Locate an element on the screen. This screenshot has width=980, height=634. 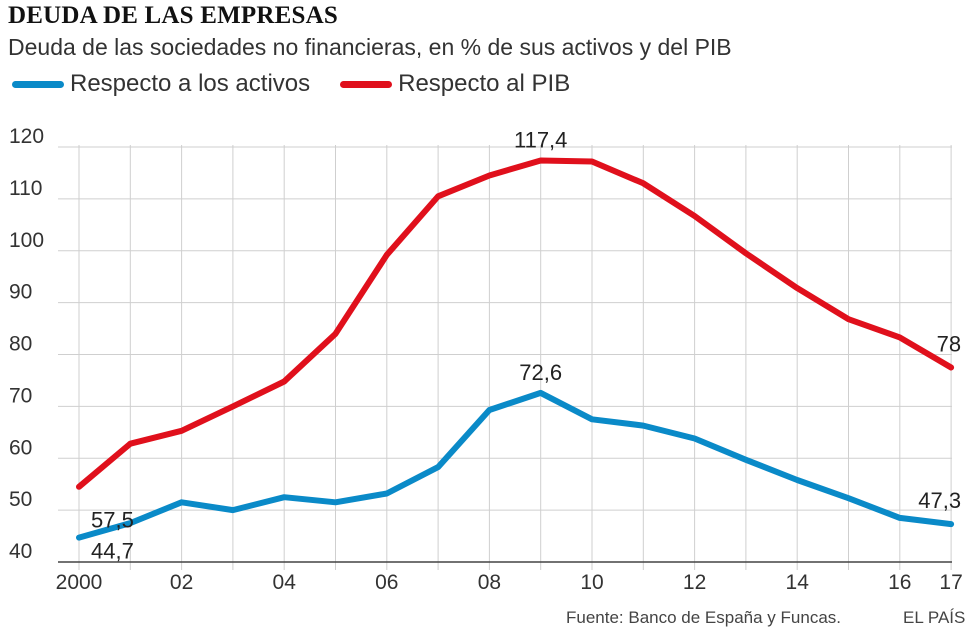
y-tick-label: 40 is located at coordinates (20, 551).